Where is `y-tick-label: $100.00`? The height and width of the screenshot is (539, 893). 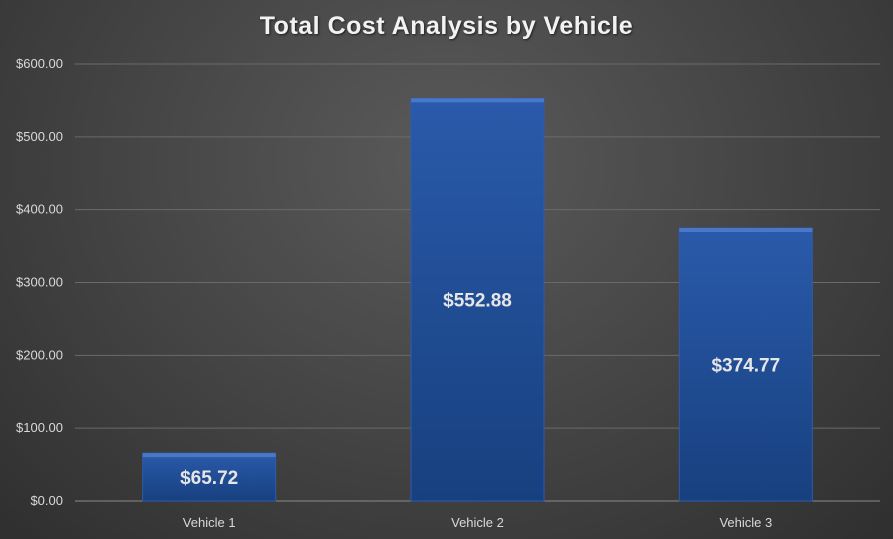
y-tick-label: $100.00 is located at coordinates (39, 427).